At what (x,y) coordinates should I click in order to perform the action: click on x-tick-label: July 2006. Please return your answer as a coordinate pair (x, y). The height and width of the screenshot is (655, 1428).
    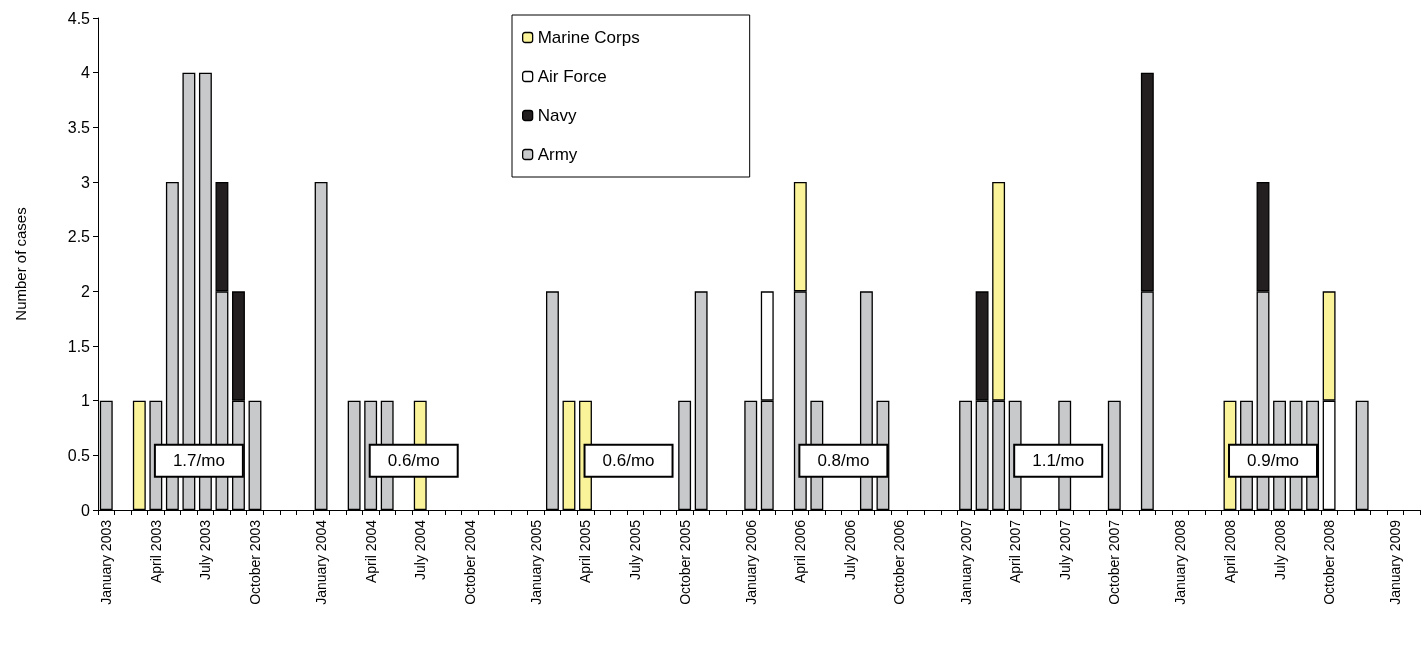
    Looking at the image, I should click on (849, 549).